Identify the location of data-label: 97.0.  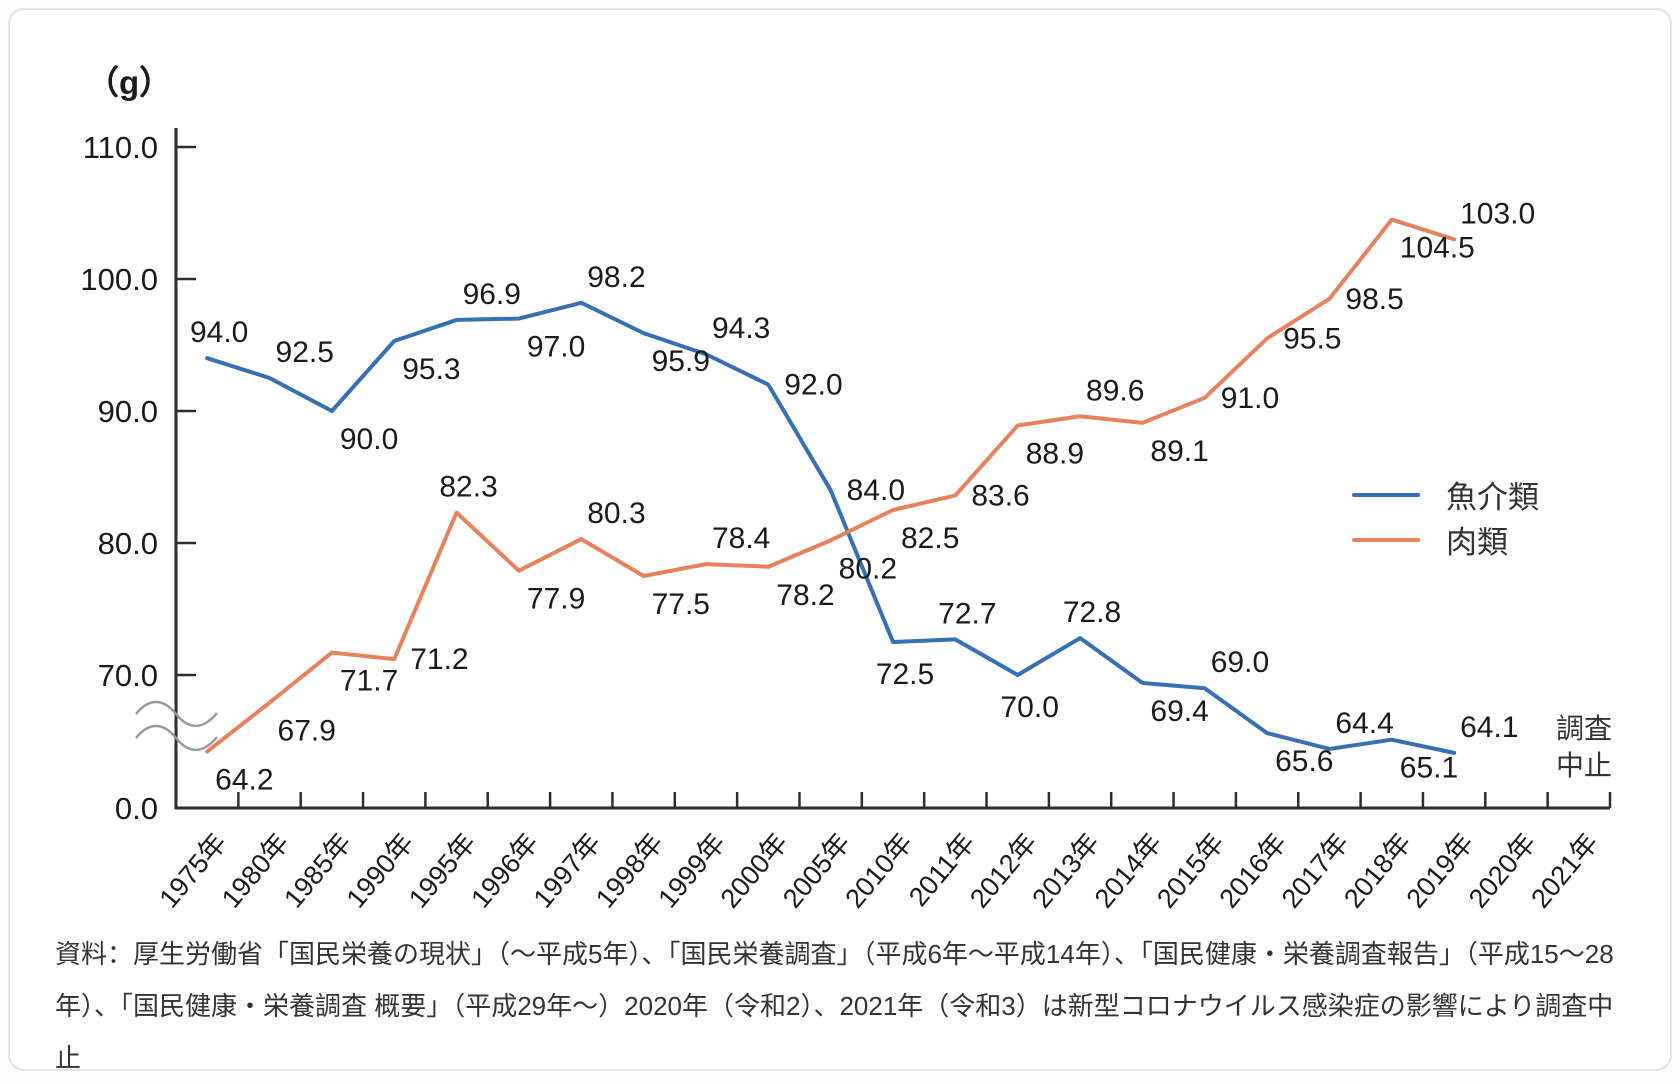
(556, 347).